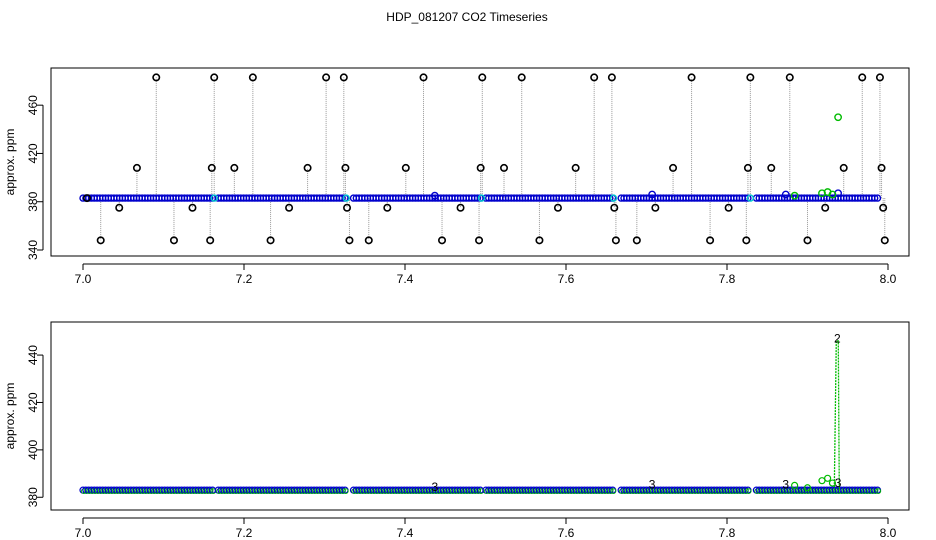  Describe the element at coordinates (405, 279) in the screenshot. I see `top-x-tick-label: 7.4` at that location.